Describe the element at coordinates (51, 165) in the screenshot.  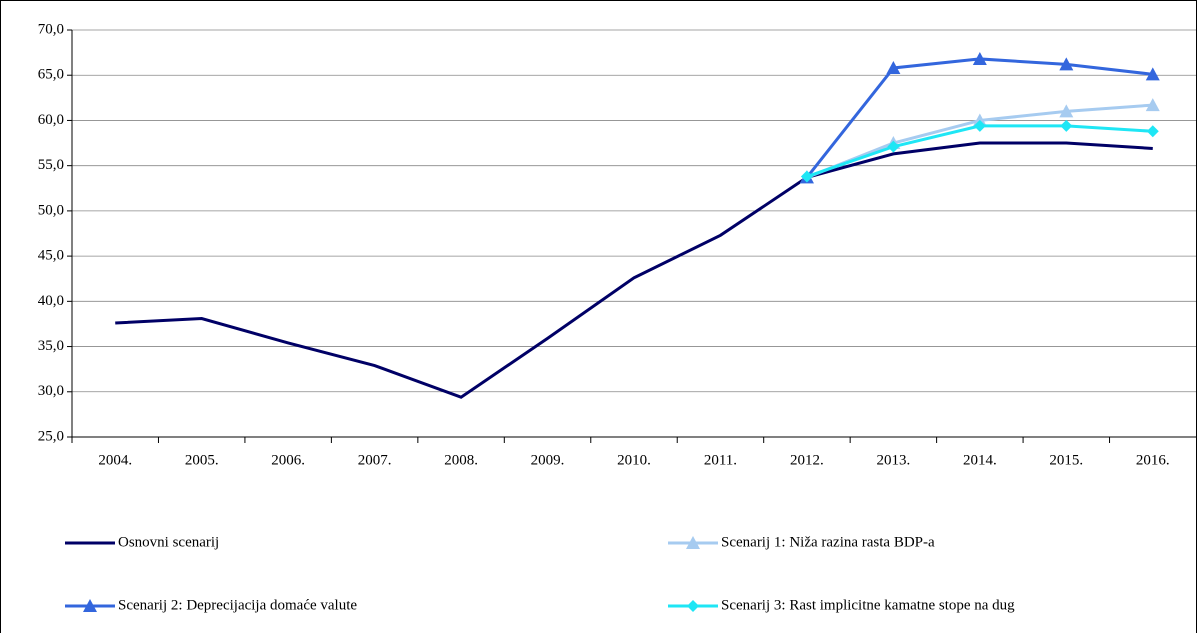
I see `y-tick-label: 55,0` at that location.